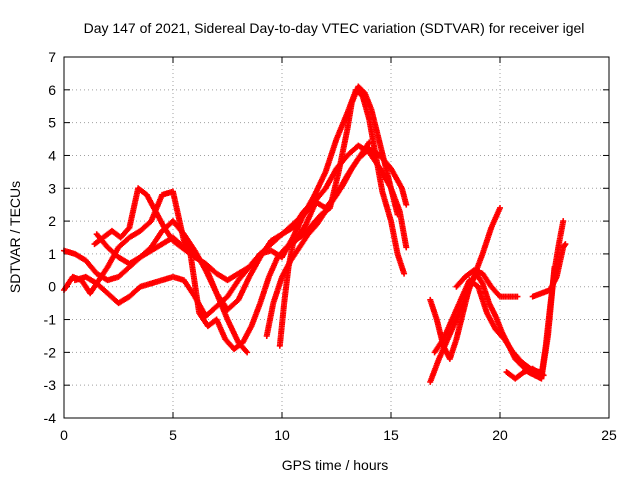 This screenshot has height=485, width=640. I want to click on y-tick-label: 4, so click(52, 155).